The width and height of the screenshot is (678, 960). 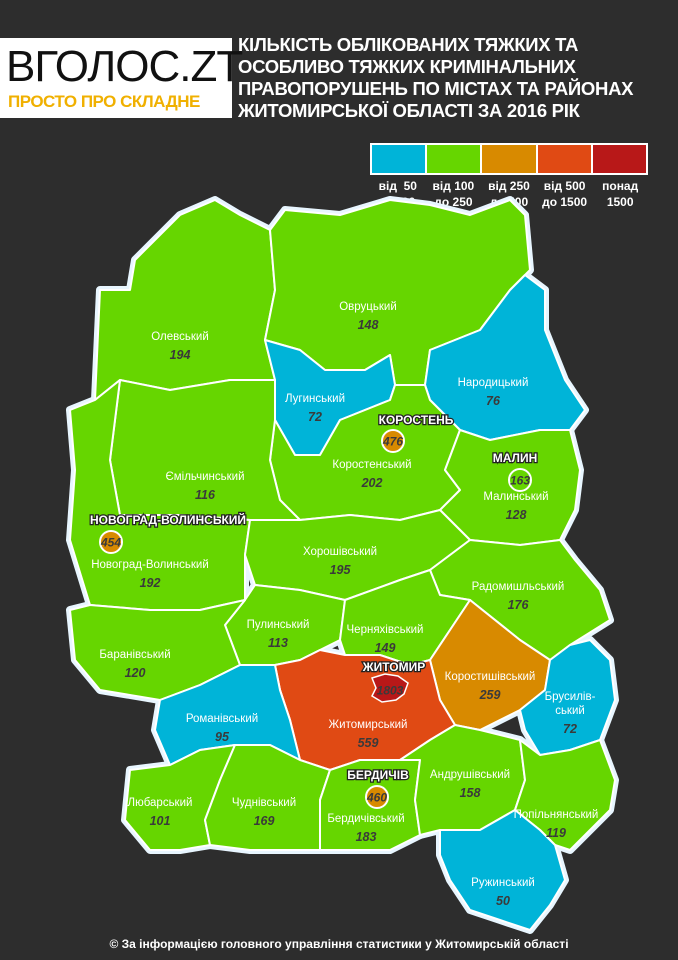 I want to click on district-value-label: 194, so click(x=180, y=355).